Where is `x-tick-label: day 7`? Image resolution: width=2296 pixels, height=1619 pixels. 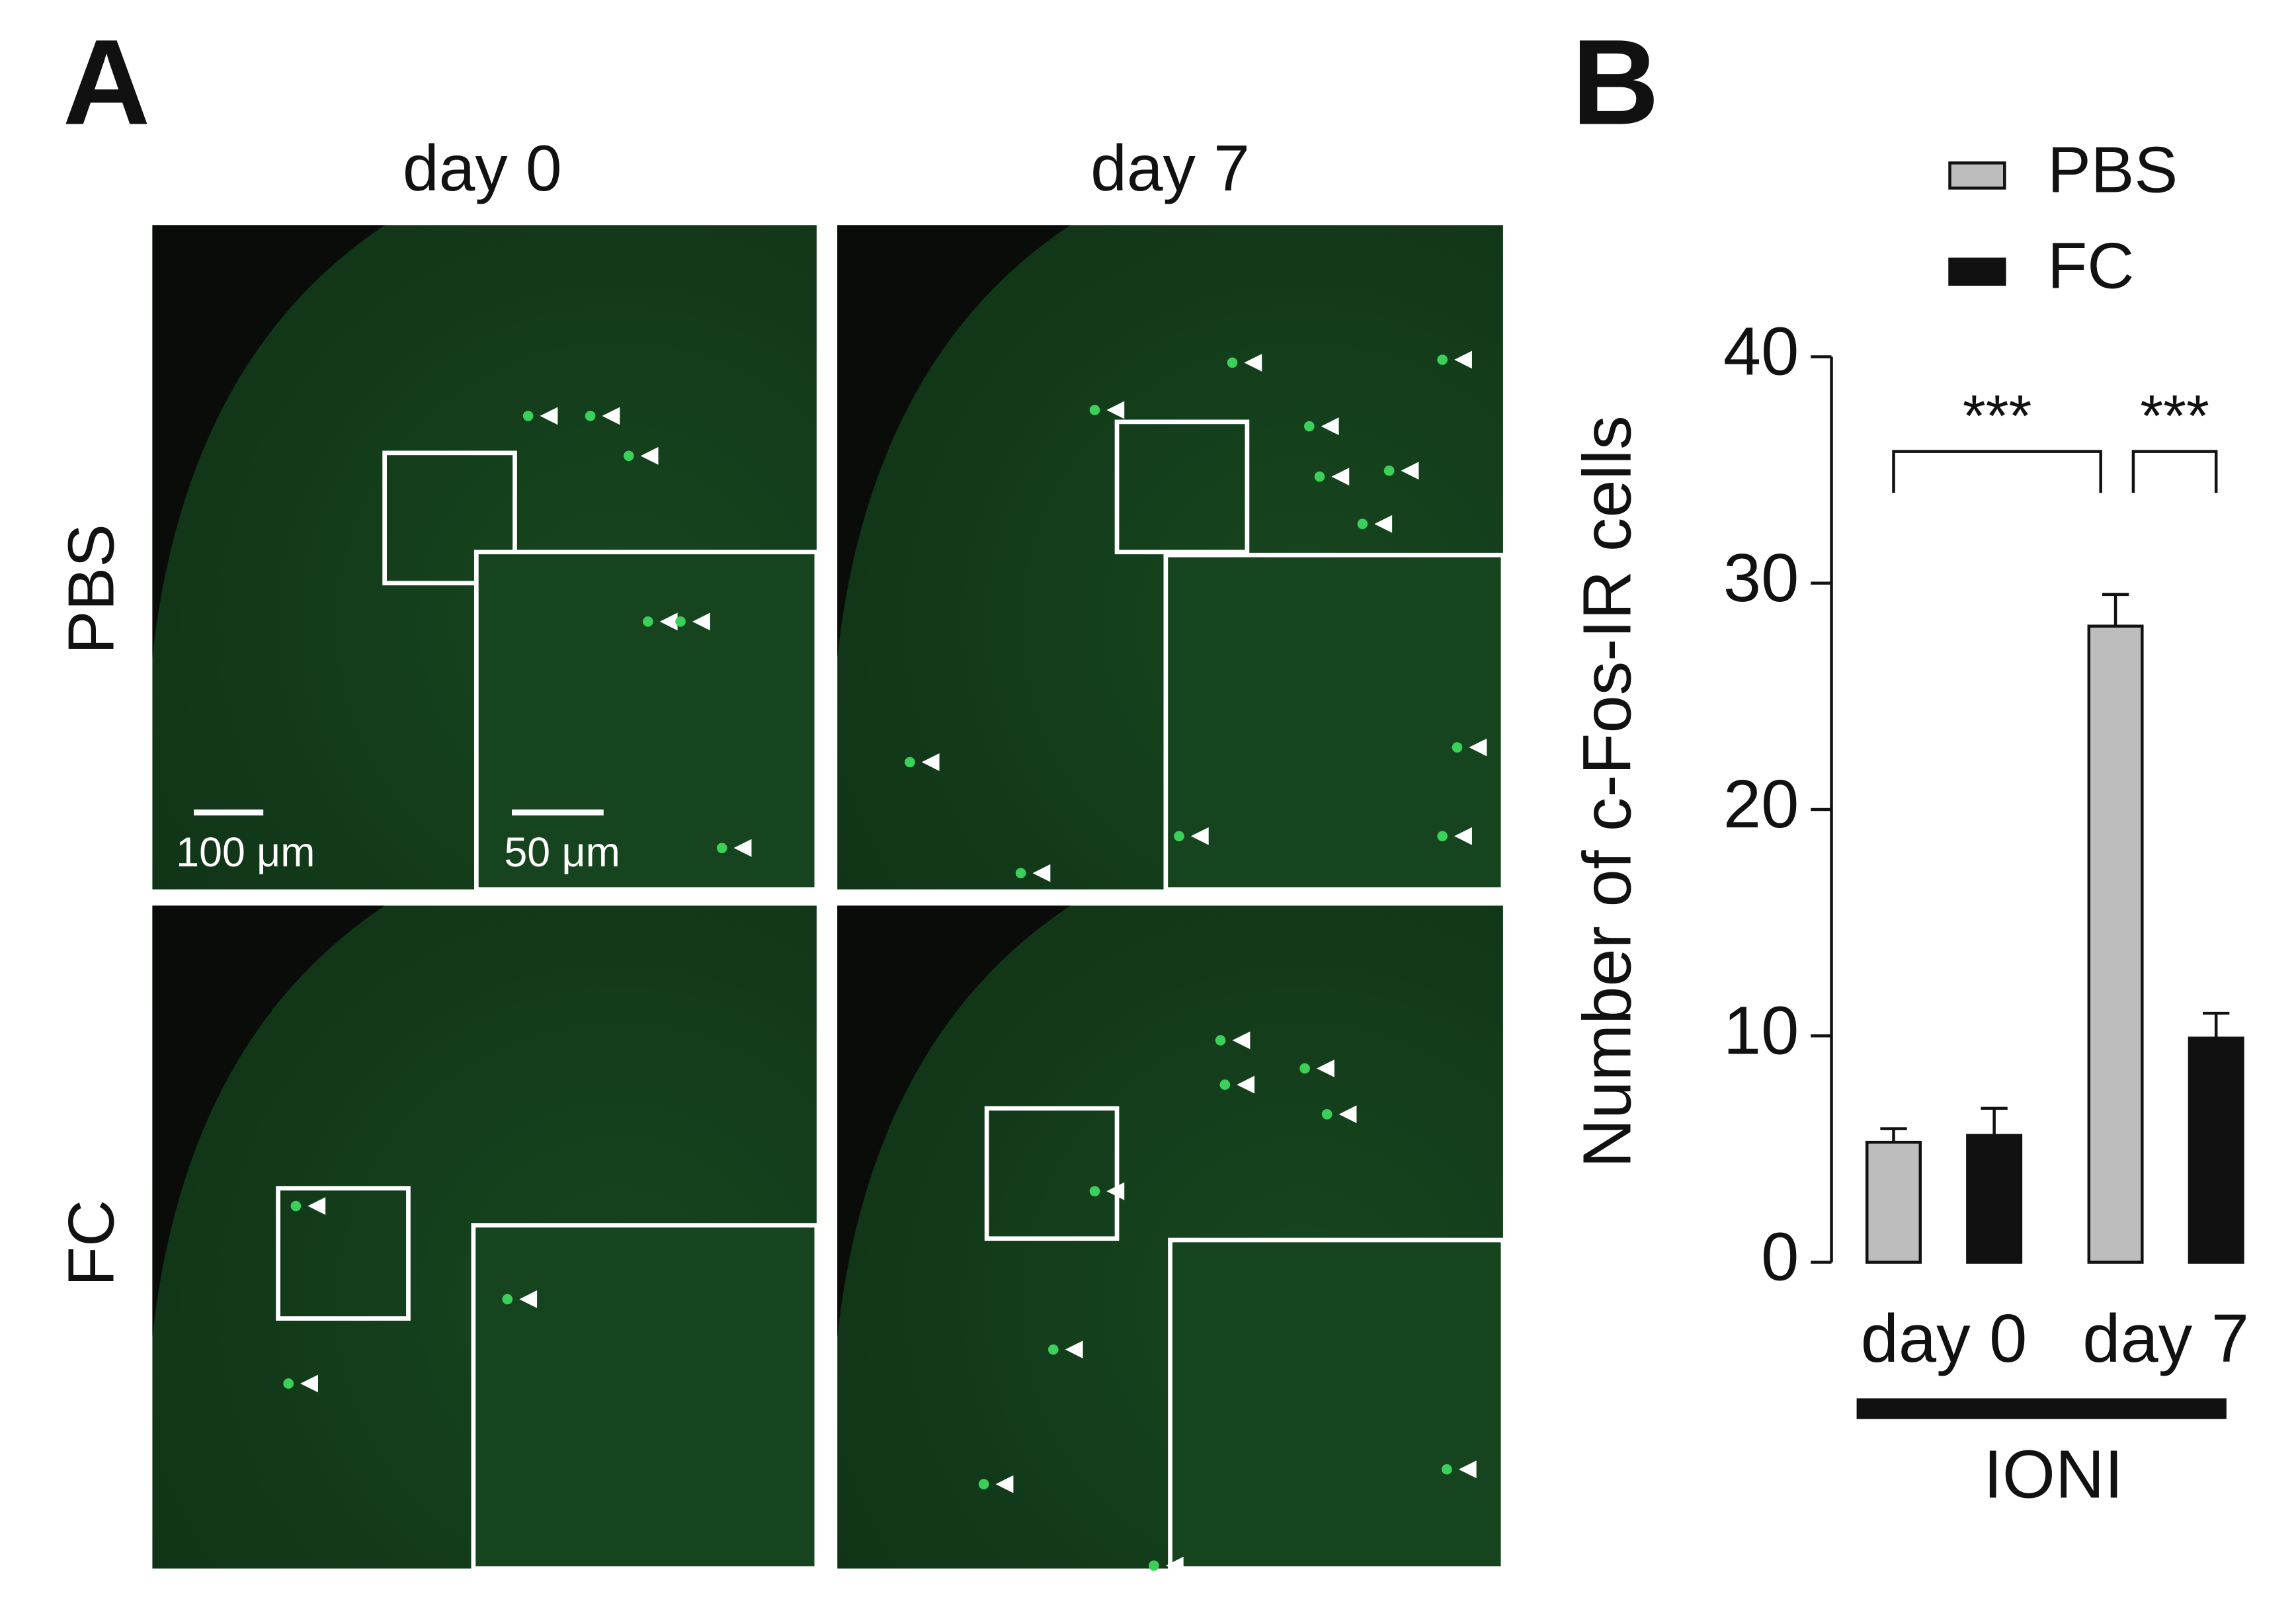
x-tick-label: day 7 is located at coordinates (2165, 1338).